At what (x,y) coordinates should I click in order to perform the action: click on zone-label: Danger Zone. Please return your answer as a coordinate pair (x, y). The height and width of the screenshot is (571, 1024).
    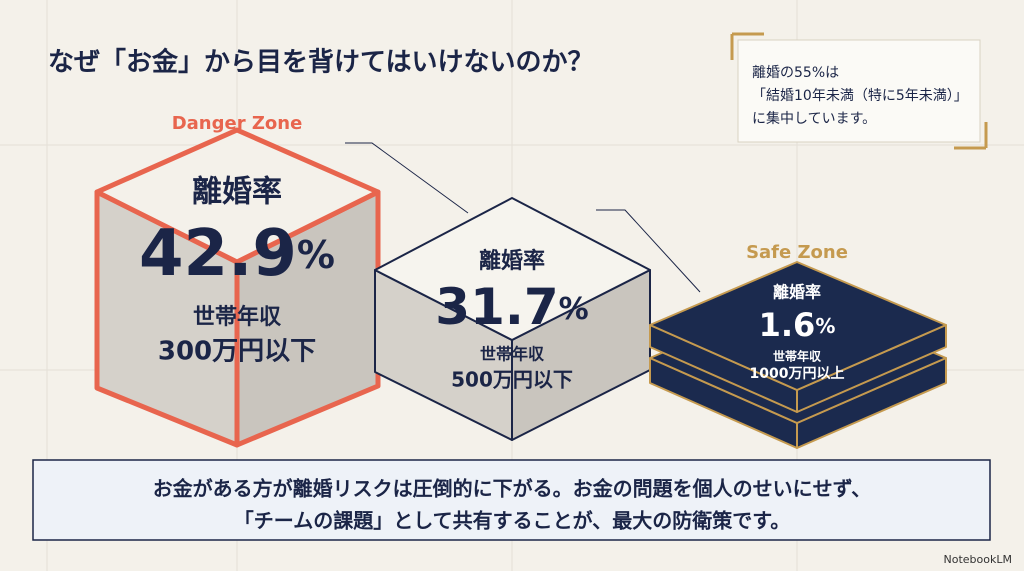
    Looking at the image, I should click on (237, 123).